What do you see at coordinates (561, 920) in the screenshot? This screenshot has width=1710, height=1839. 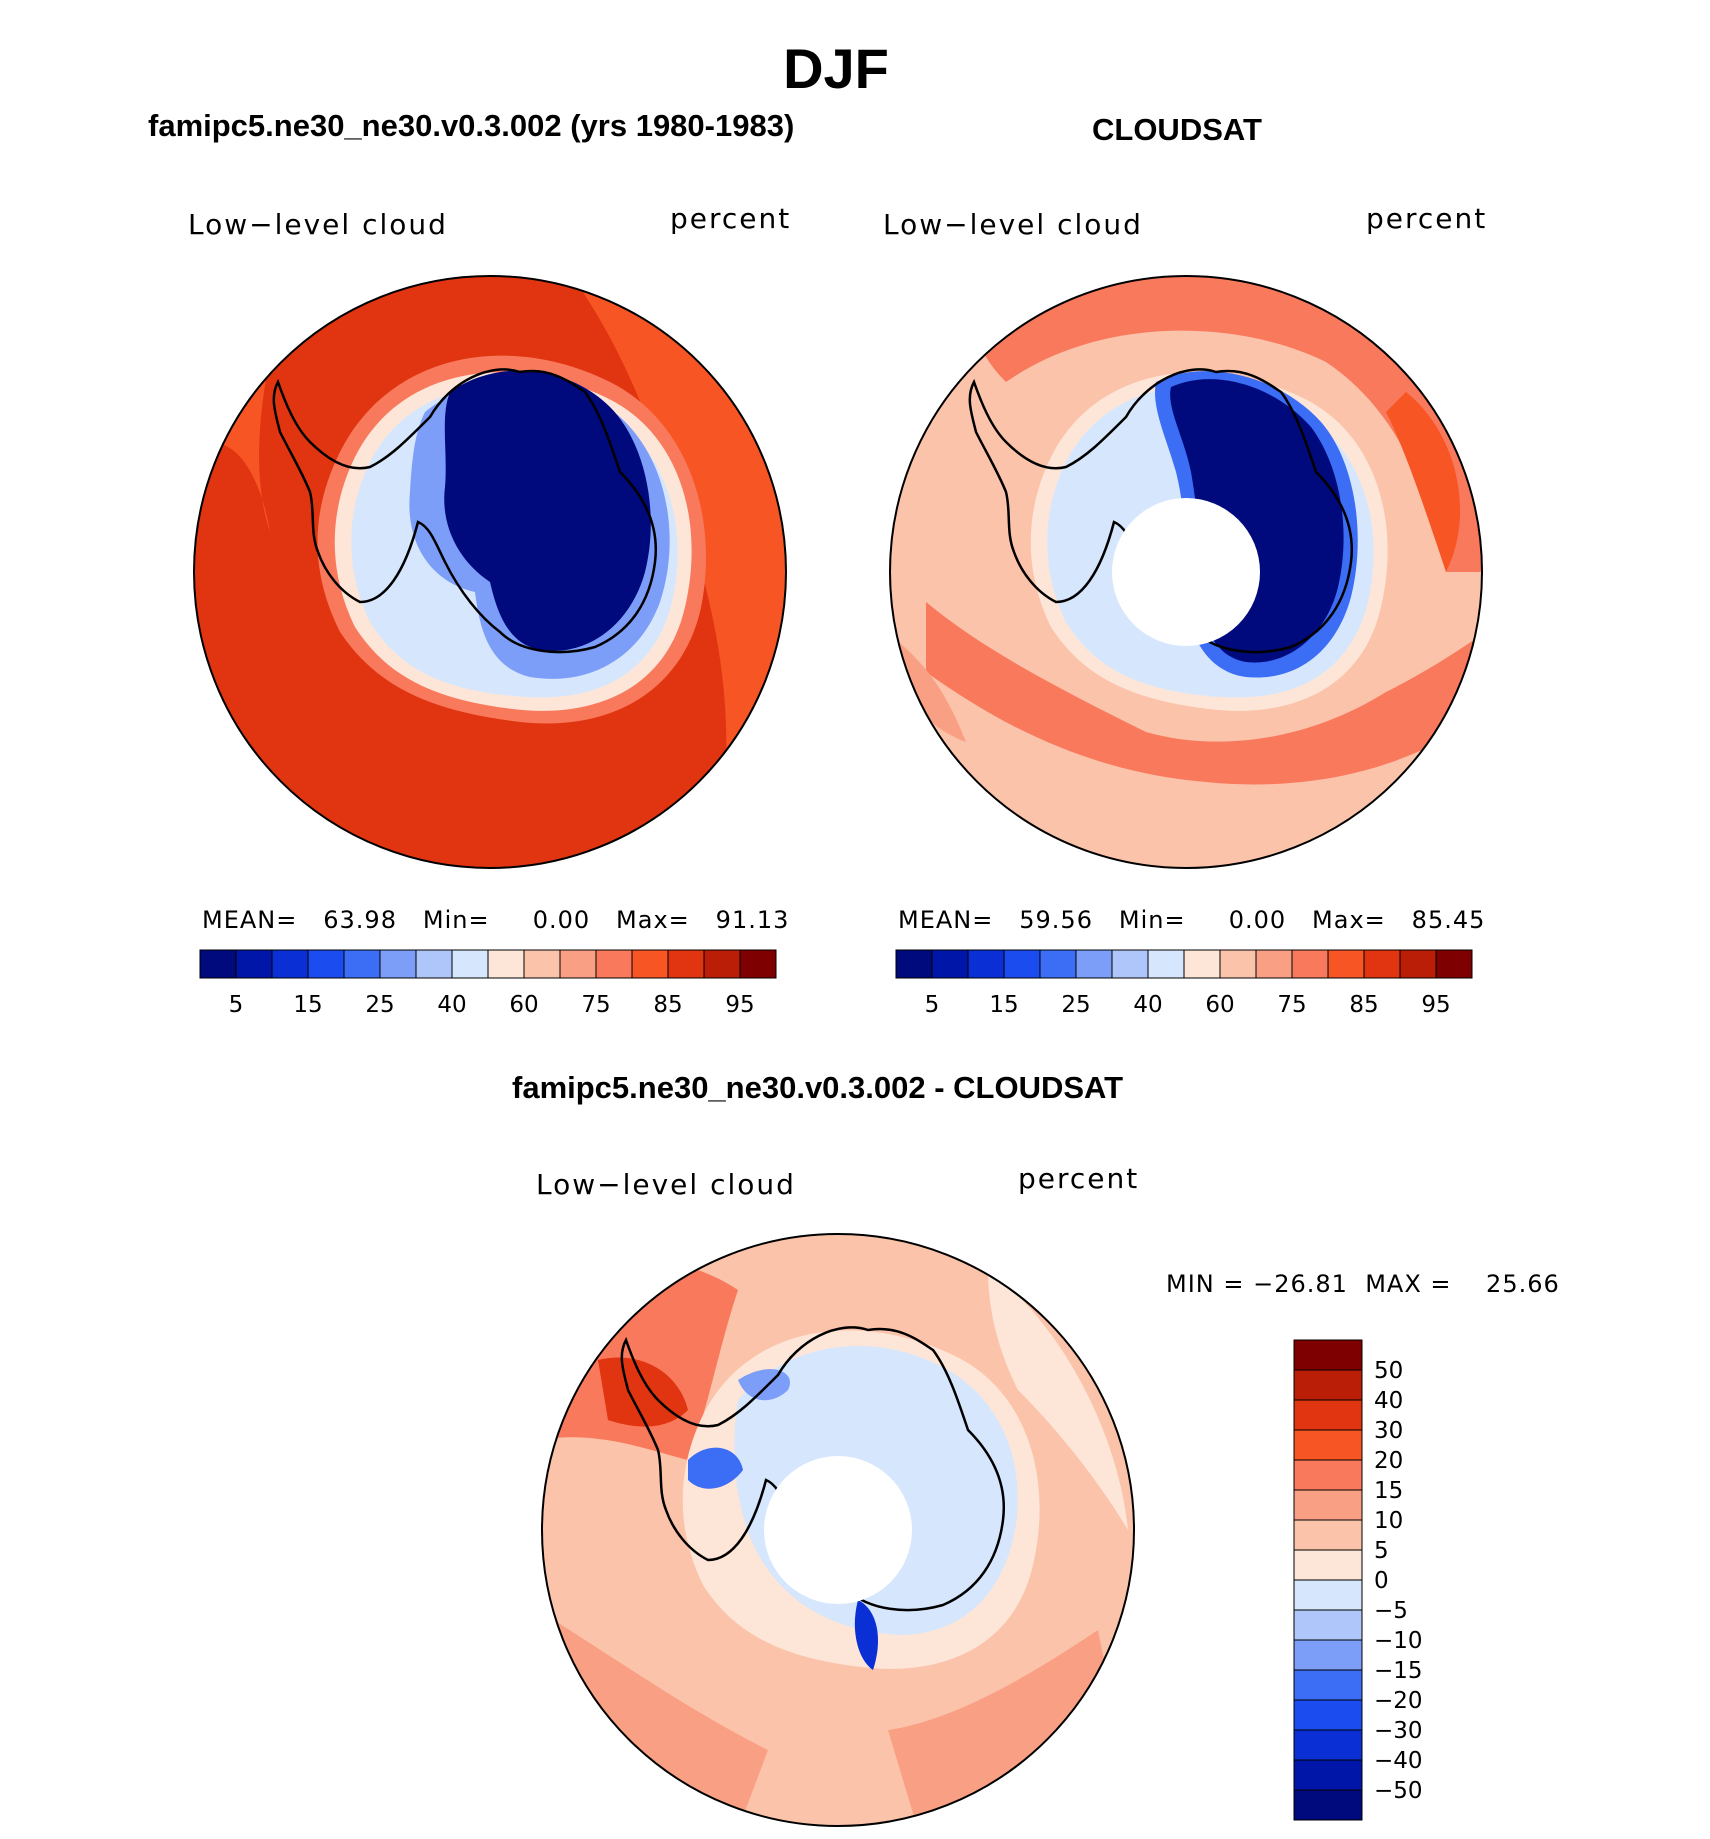 I see `min-value: 0.00` at bounding box center [561, 920].